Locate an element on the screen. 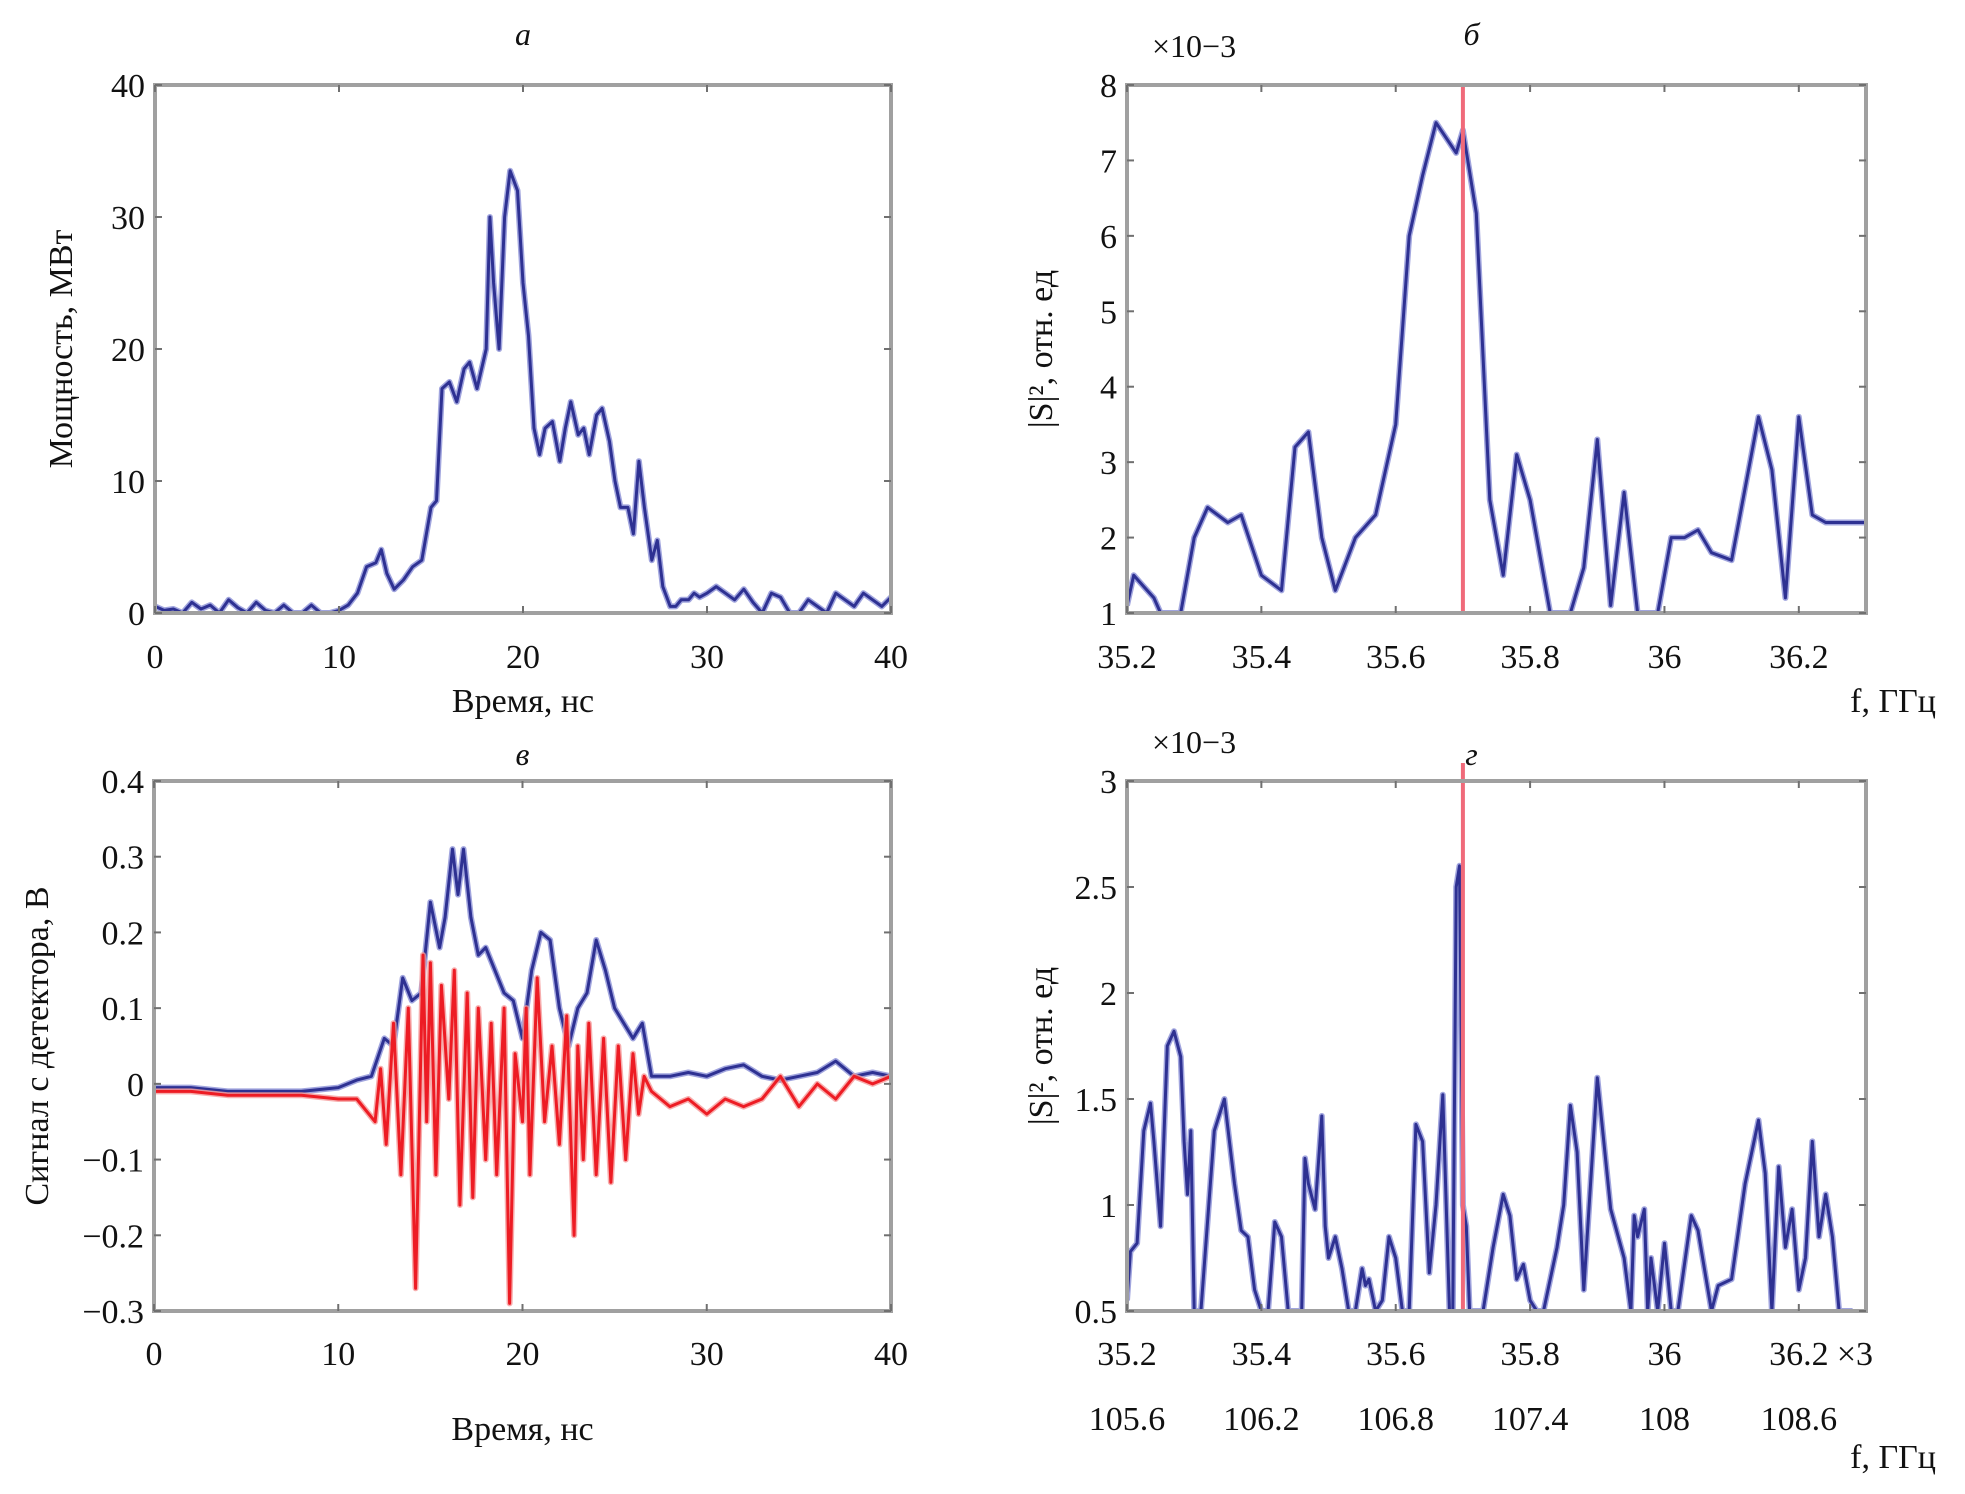 This screenshot has width=1965, height=1494. y-tick-label: 20 is located at coordinates (128, 350).